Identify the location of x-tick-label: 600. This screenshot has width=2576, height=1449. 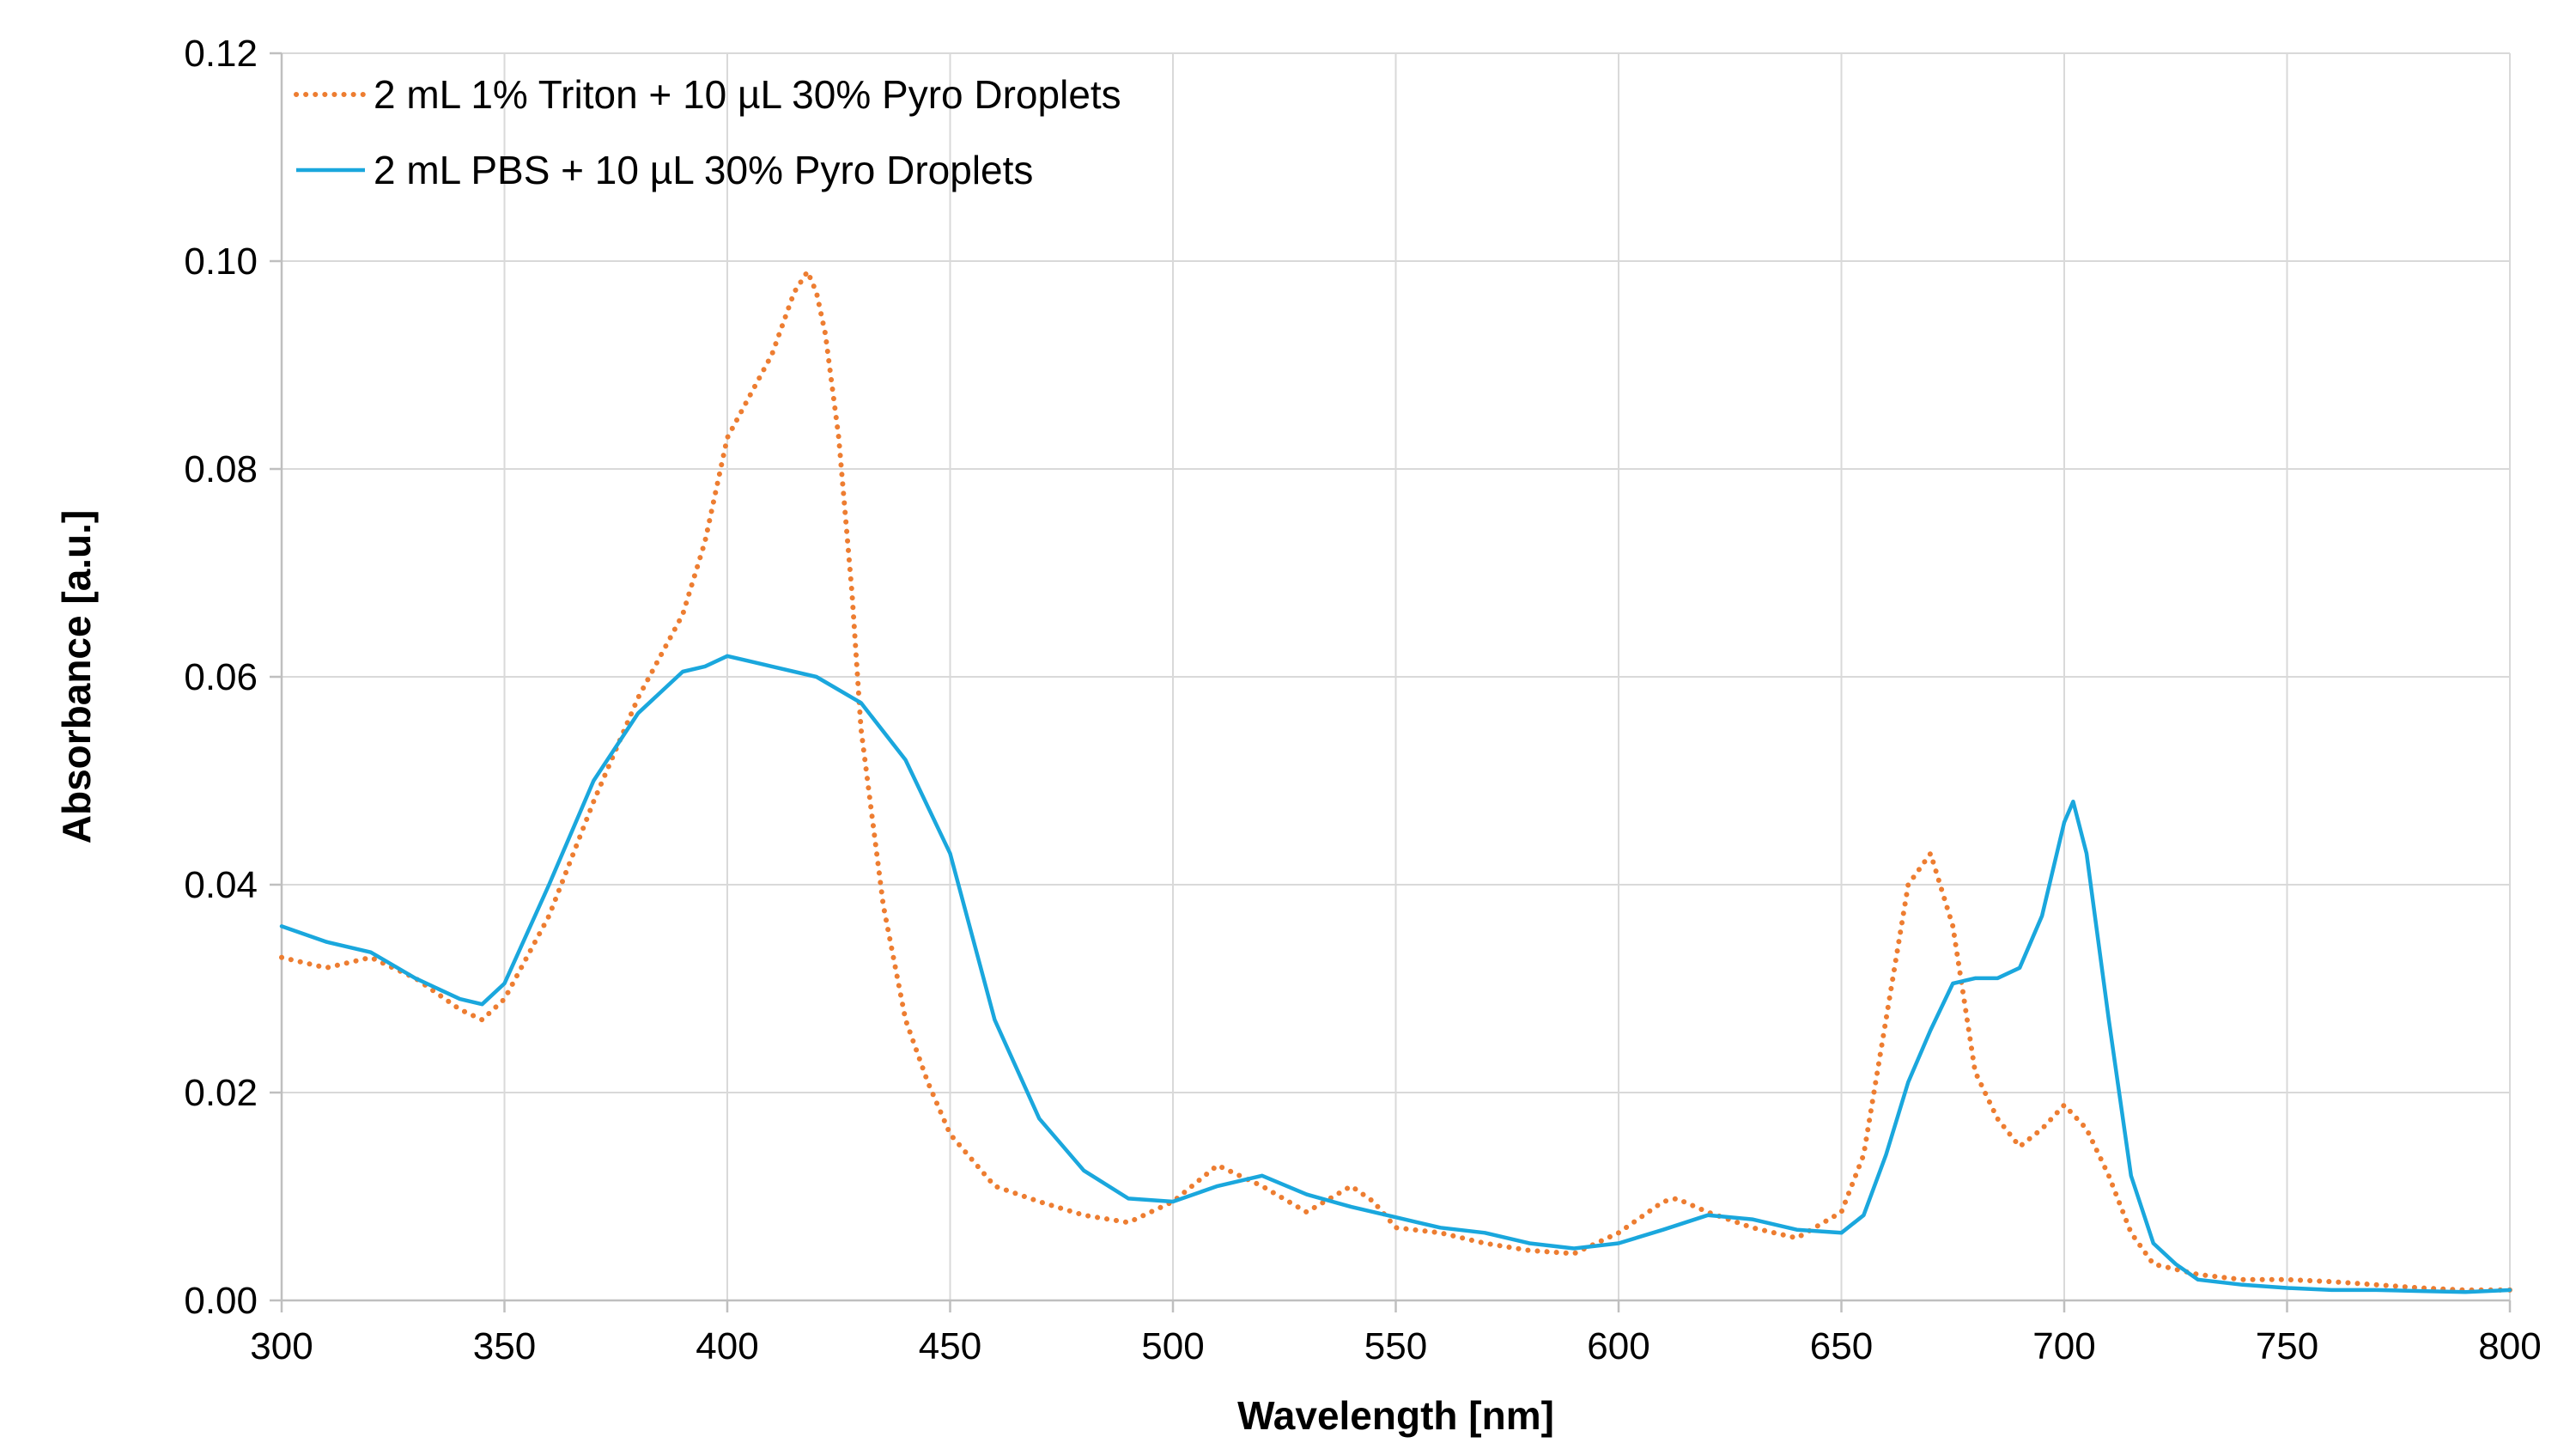
(1618, 1346).